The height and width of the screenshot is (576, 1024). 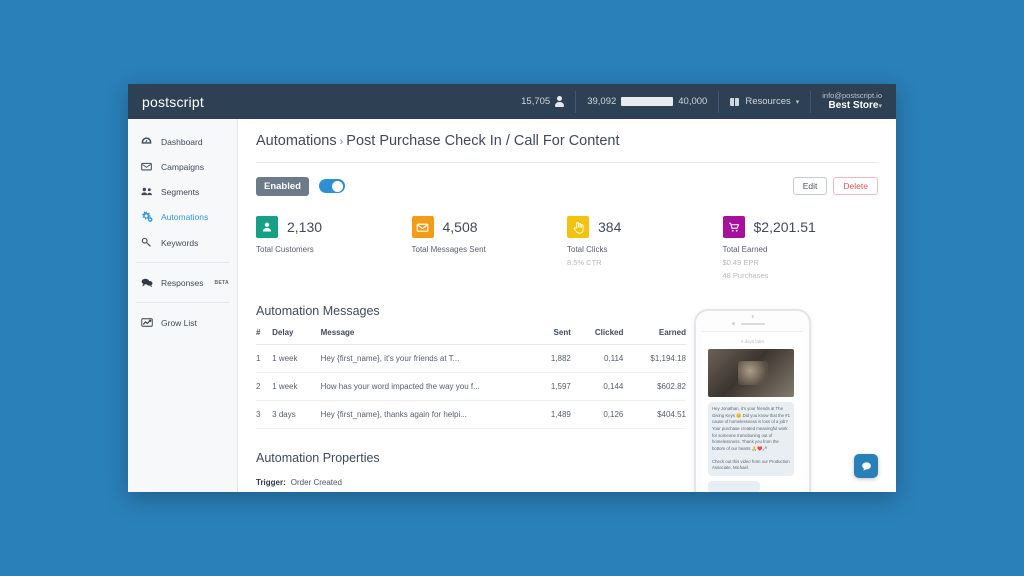 I want to click on sidebar-item-campaigns: Campaigns, so click(x=182, y=166).